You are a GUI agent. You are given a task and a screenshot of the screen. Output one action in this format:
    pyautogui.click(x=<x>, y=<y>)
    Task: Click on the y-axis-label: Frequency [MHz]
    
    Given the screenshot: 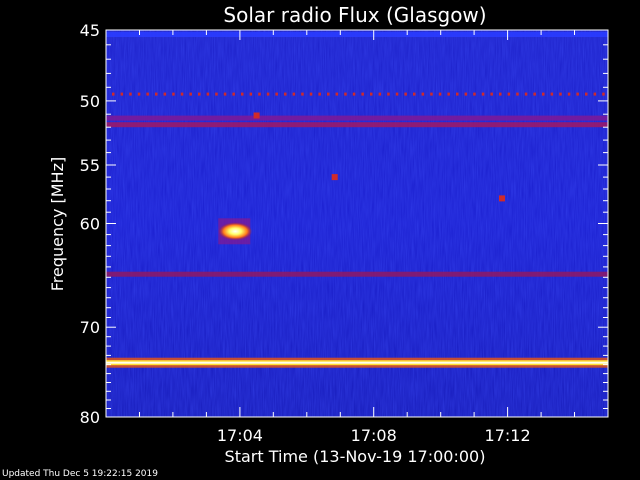 What is the action you would take?
    pyautogui.click(x=57, y=224)
    